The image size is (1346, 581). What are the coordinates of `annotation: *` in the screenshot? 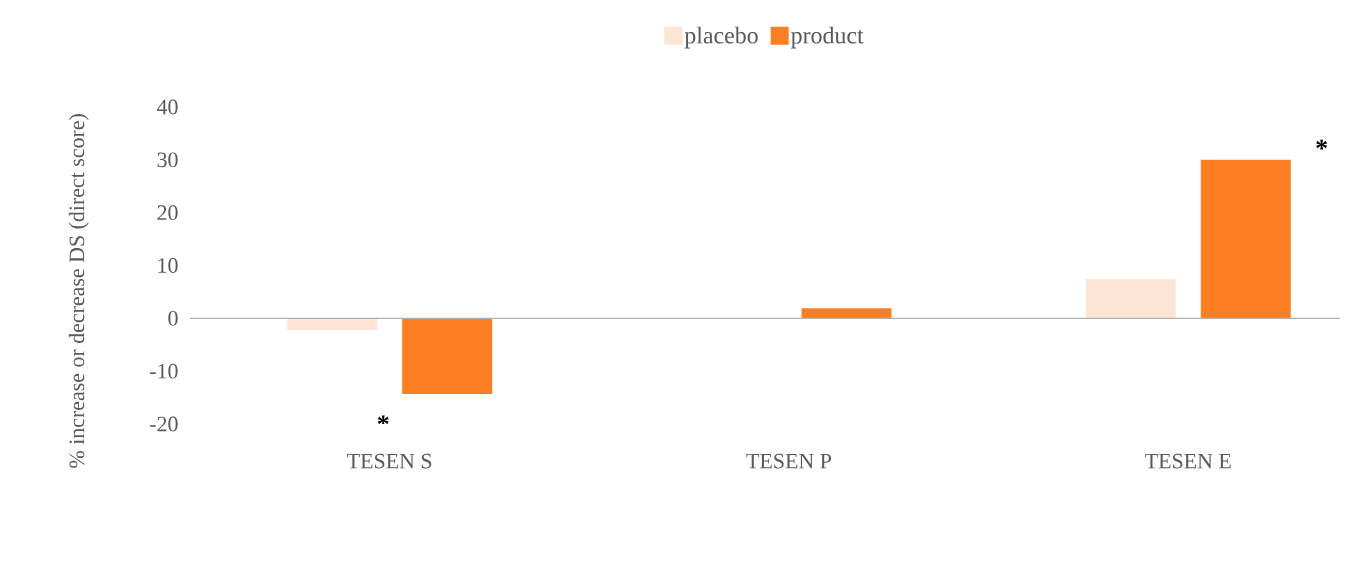 It's located at (1322, 144).